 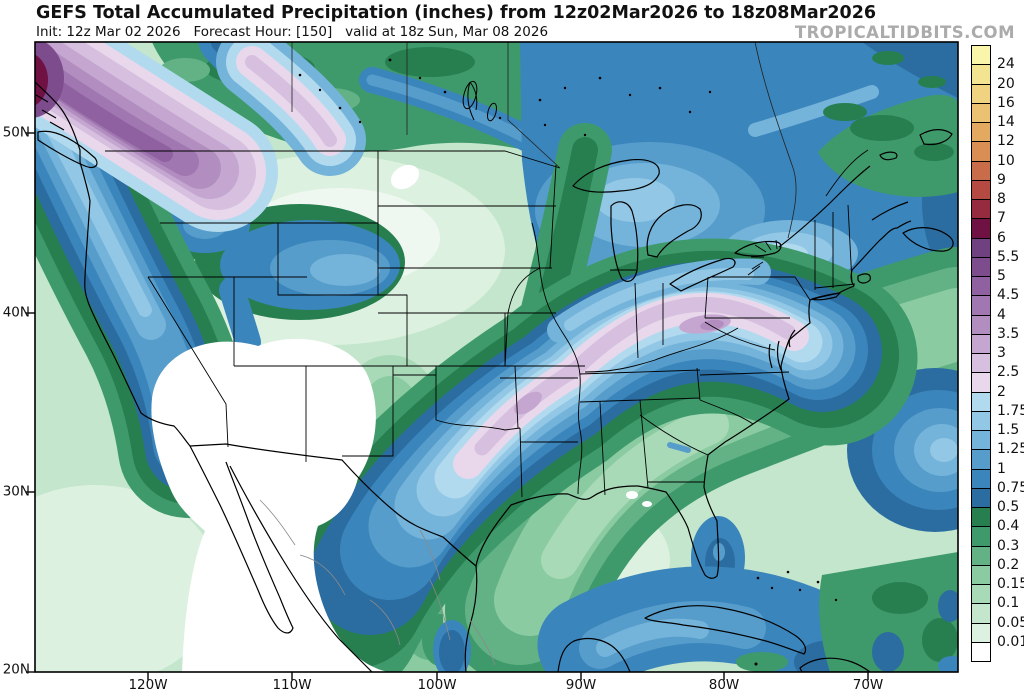 I want to click on colorbar-tick-label: 3.5, so click(x=1008, y=333).